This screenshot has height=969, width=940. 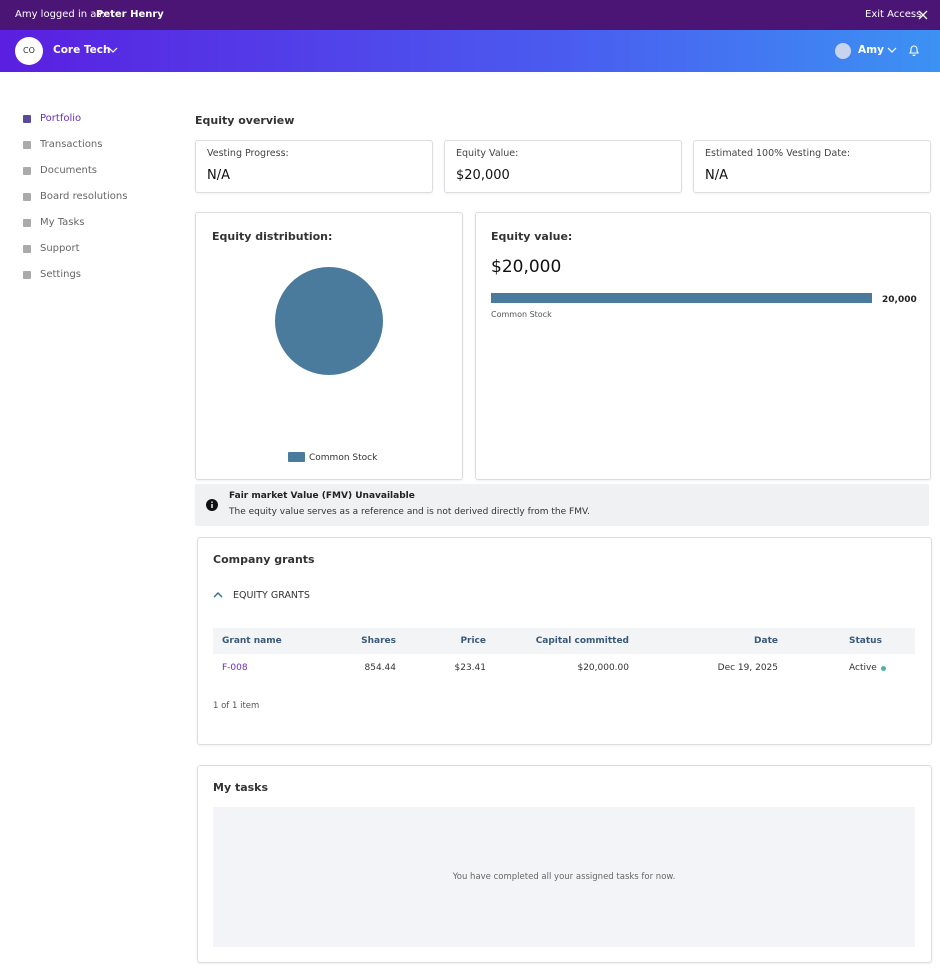 I want to click on close-icon, so click(x=923, y=15).